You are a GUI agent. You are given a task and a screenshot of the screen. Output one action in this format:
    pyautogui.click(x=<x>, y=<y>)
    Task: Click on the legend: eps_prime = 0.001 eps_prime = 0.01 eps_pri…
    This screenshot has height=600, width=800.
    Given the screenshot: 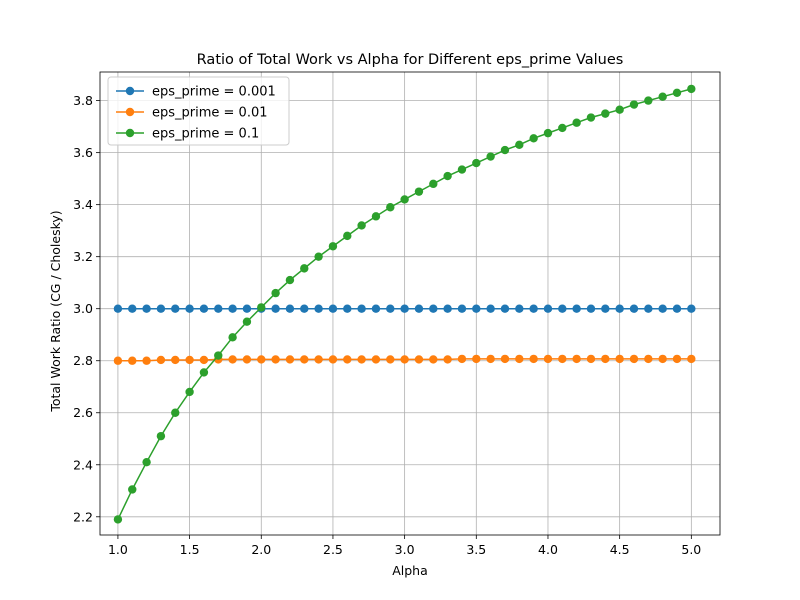 What is the action you would take?
    pyautogui.click(x=198, y=111)
    